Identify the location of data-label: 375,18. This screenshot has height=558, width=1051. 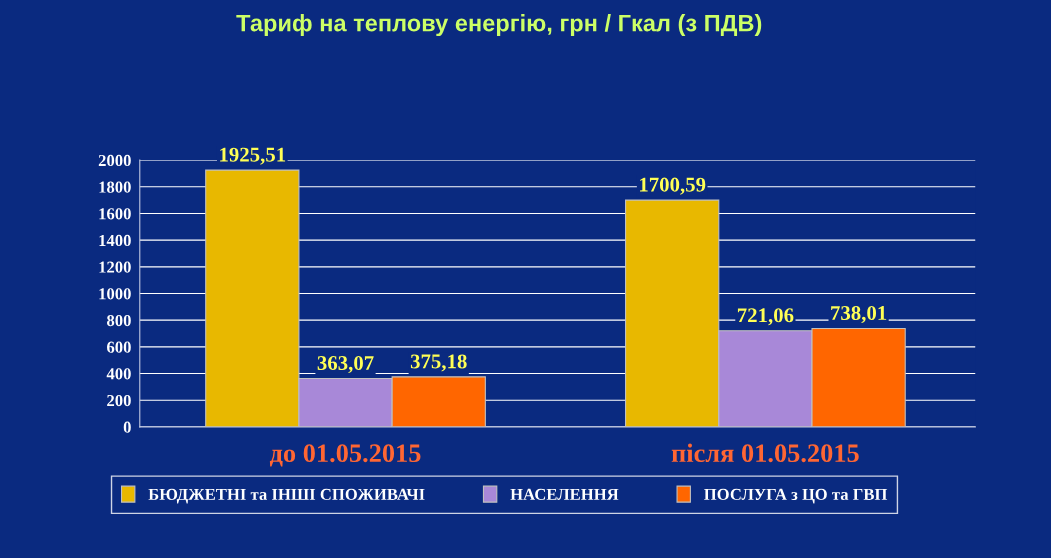
(438, 363).